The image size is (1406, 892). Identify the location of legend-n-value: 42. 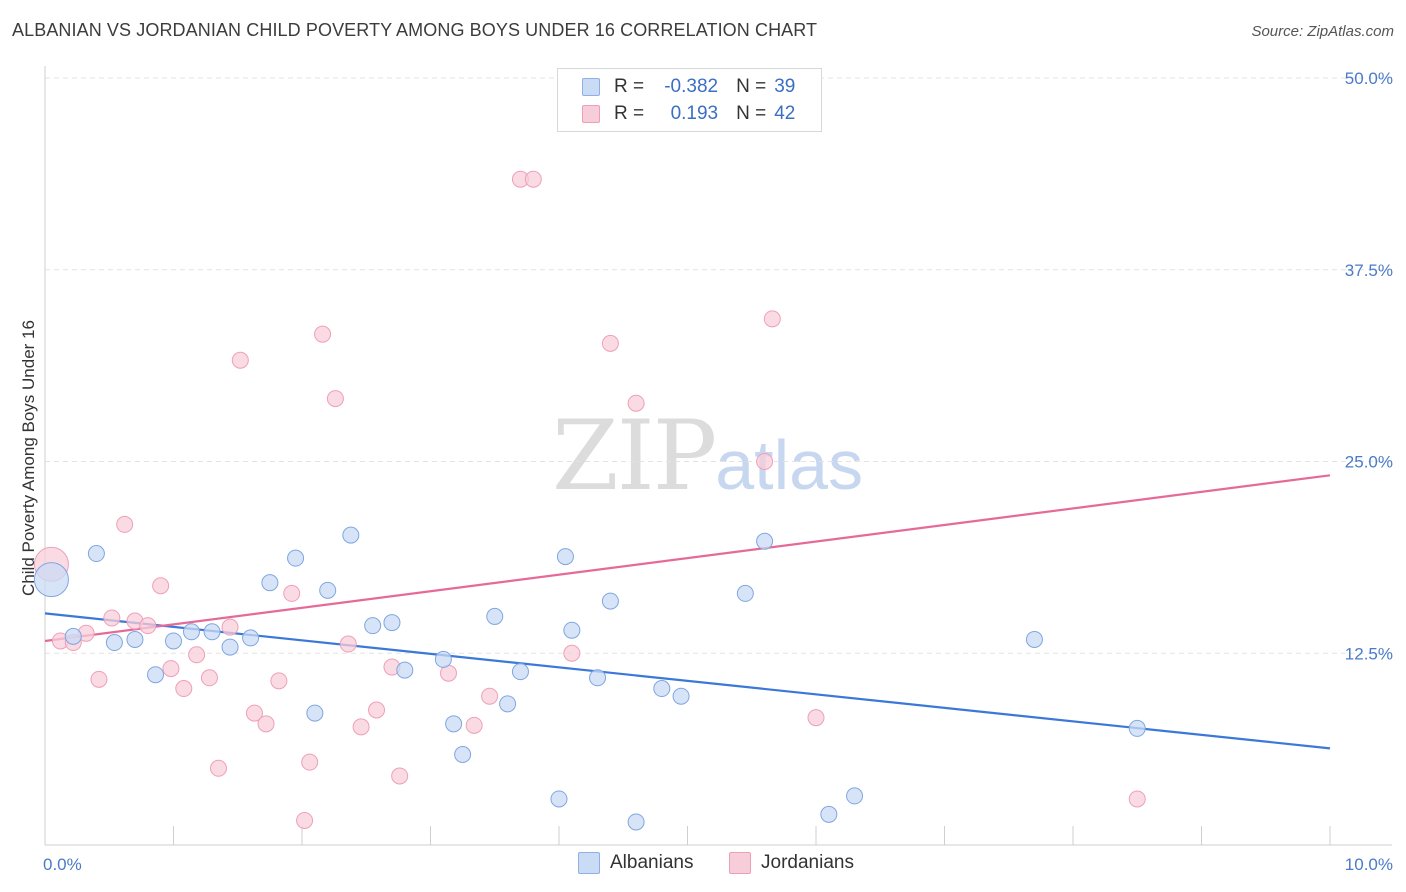
(785, 113).